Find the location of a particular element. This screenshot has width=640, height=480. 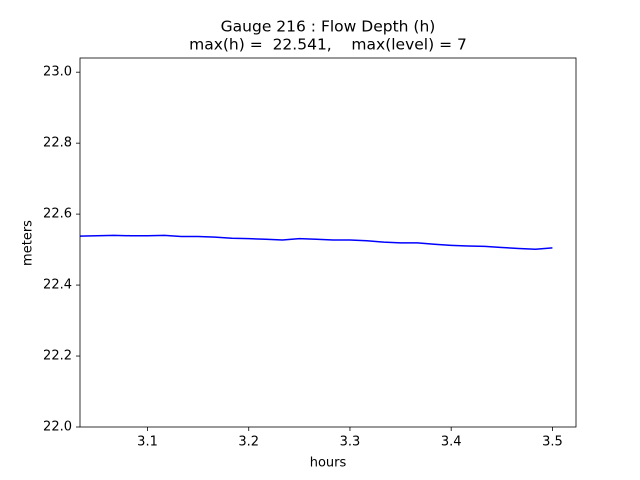

x-tick-label: 3.5 is located at coordinates (552, 442).